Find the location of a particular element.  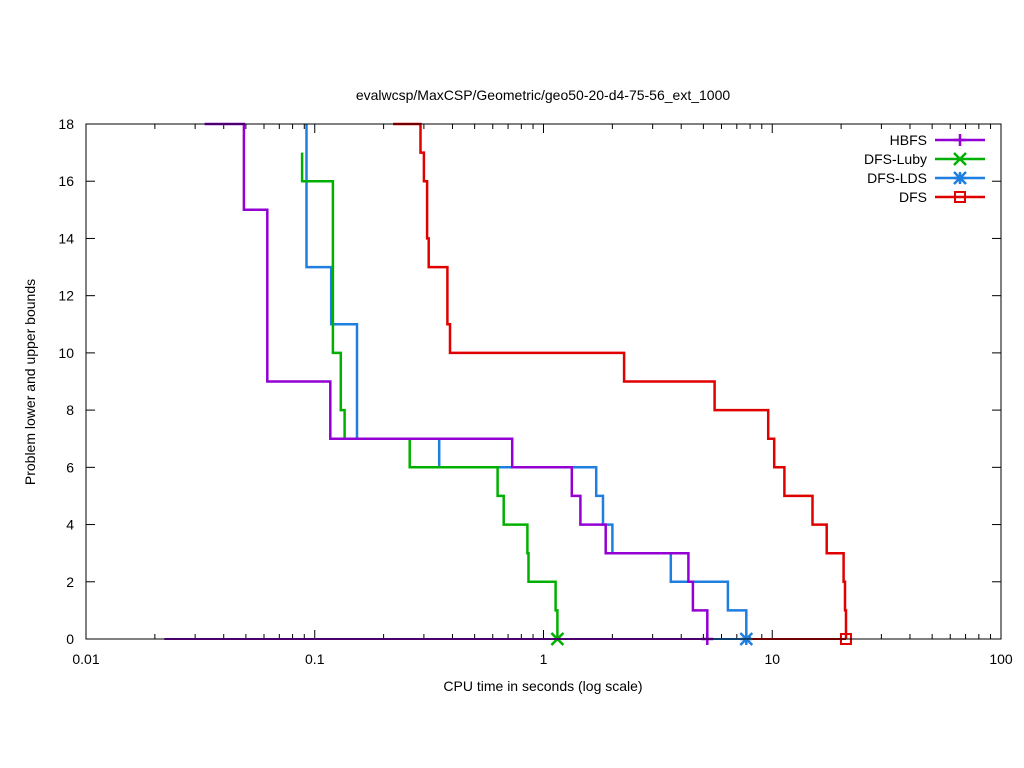

y-tick-label: 14 is located at coordinates (66, 238).